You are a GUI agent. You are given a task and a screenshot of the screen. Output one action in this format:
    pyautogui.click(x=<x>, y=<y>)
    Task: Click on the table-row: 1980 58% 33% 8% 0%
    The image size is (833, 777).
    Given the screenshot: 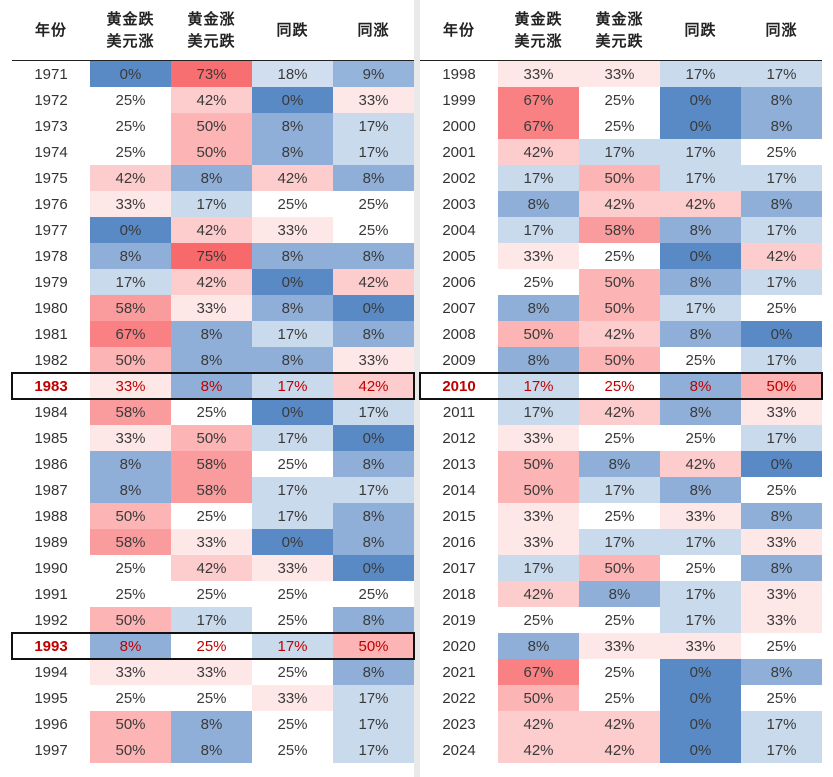 What is the action you would take?
    pyautogui.click(x=213, y=308)
    